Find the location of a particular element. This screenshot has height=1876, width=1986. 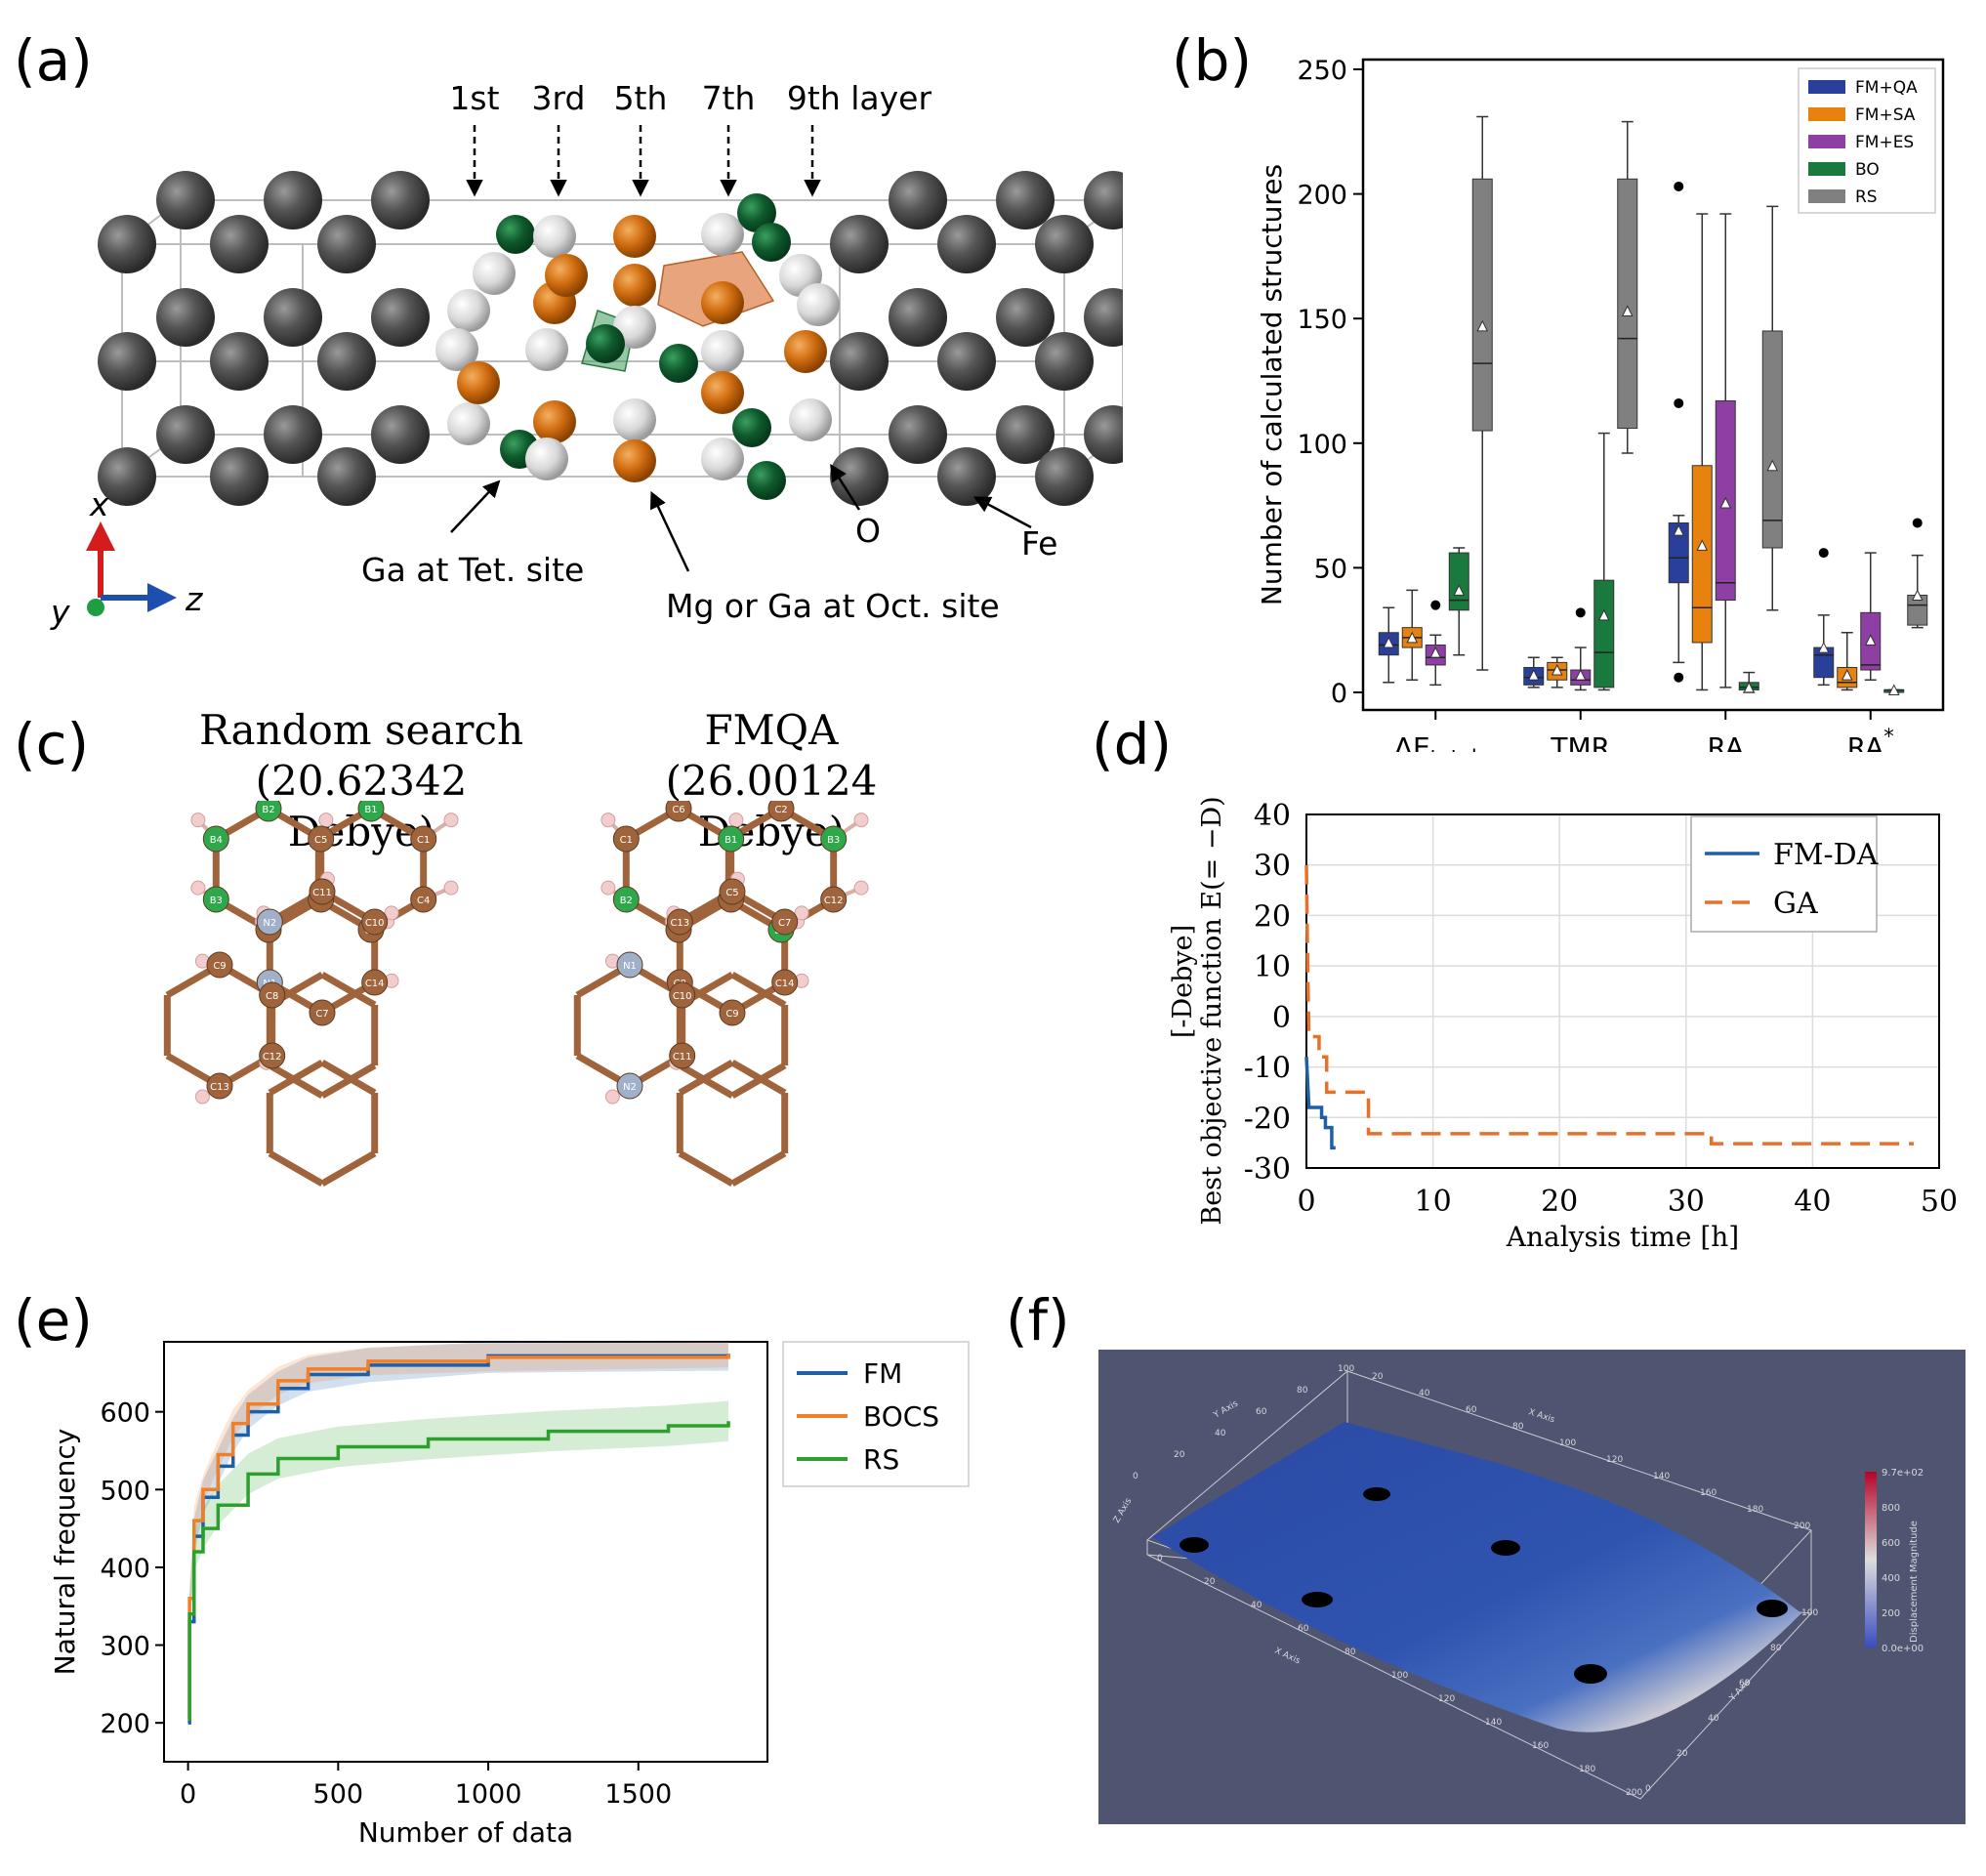

colorbar-tick: 9.7e+02 is located at coordinates (1903, 1474).